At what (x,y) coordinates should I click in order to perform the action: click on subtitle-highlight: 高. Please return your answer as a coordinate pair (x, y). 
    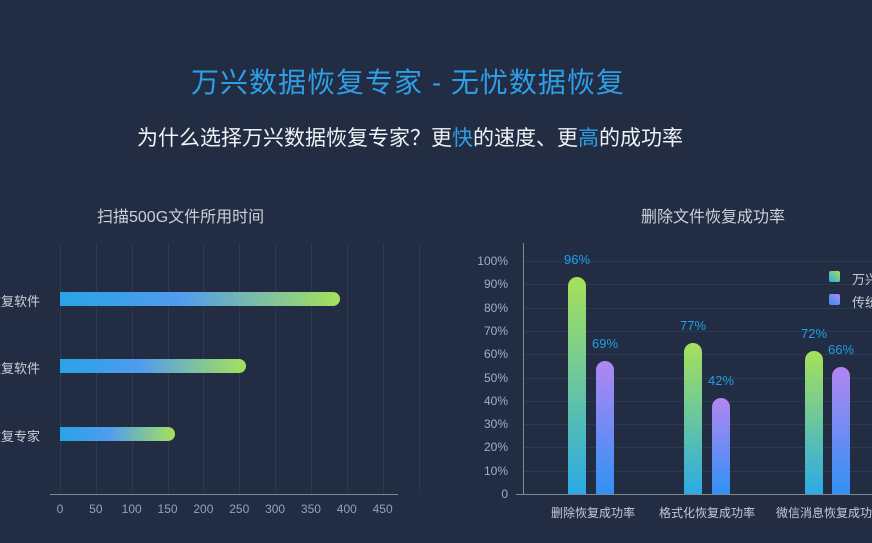
    Looking at the image, I should click on (588, 138).